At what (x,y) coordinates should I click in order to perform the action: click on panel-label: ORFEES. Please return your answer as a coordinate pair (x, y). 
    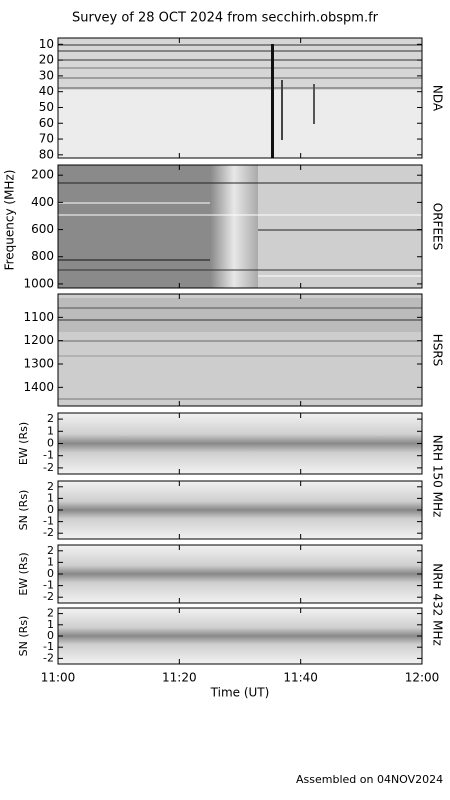
    Looking at the image, I should click on (438, 226).